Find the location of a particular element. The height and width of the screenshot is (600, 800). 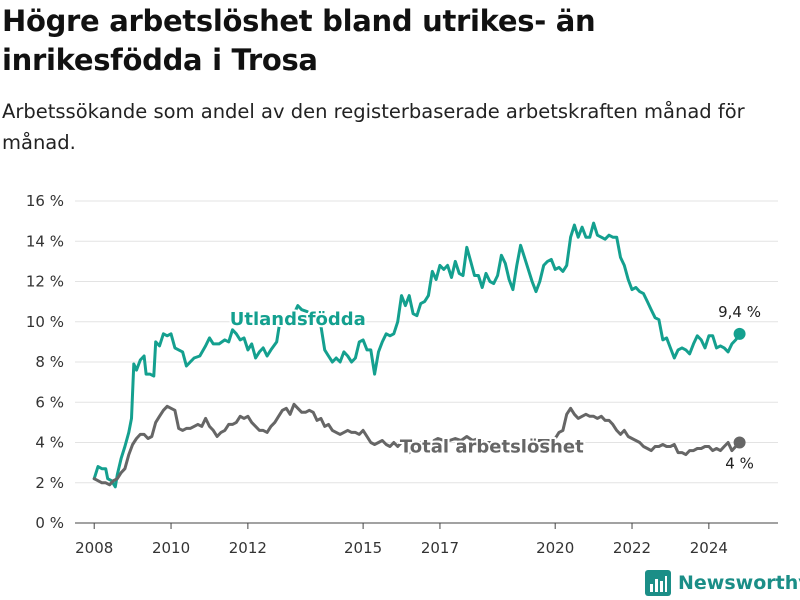

x-axis: 2008 2010 2012 2015 2017 2020 2022 2024 is located at coordinates (426, 539).